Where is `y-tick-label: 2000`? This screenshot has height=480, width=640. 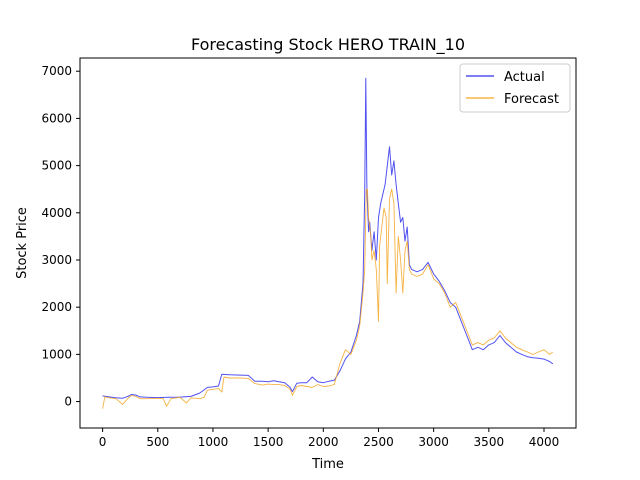 y-tick-label: 2000 is located at coordinates (56, 307).